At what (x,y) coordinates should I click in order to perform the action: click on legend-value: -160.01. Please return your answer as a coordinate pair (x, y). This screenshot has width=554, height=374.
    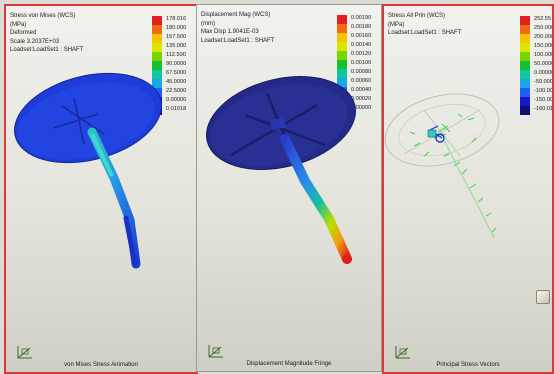
    Looking at the image, I should click on (543, 109).